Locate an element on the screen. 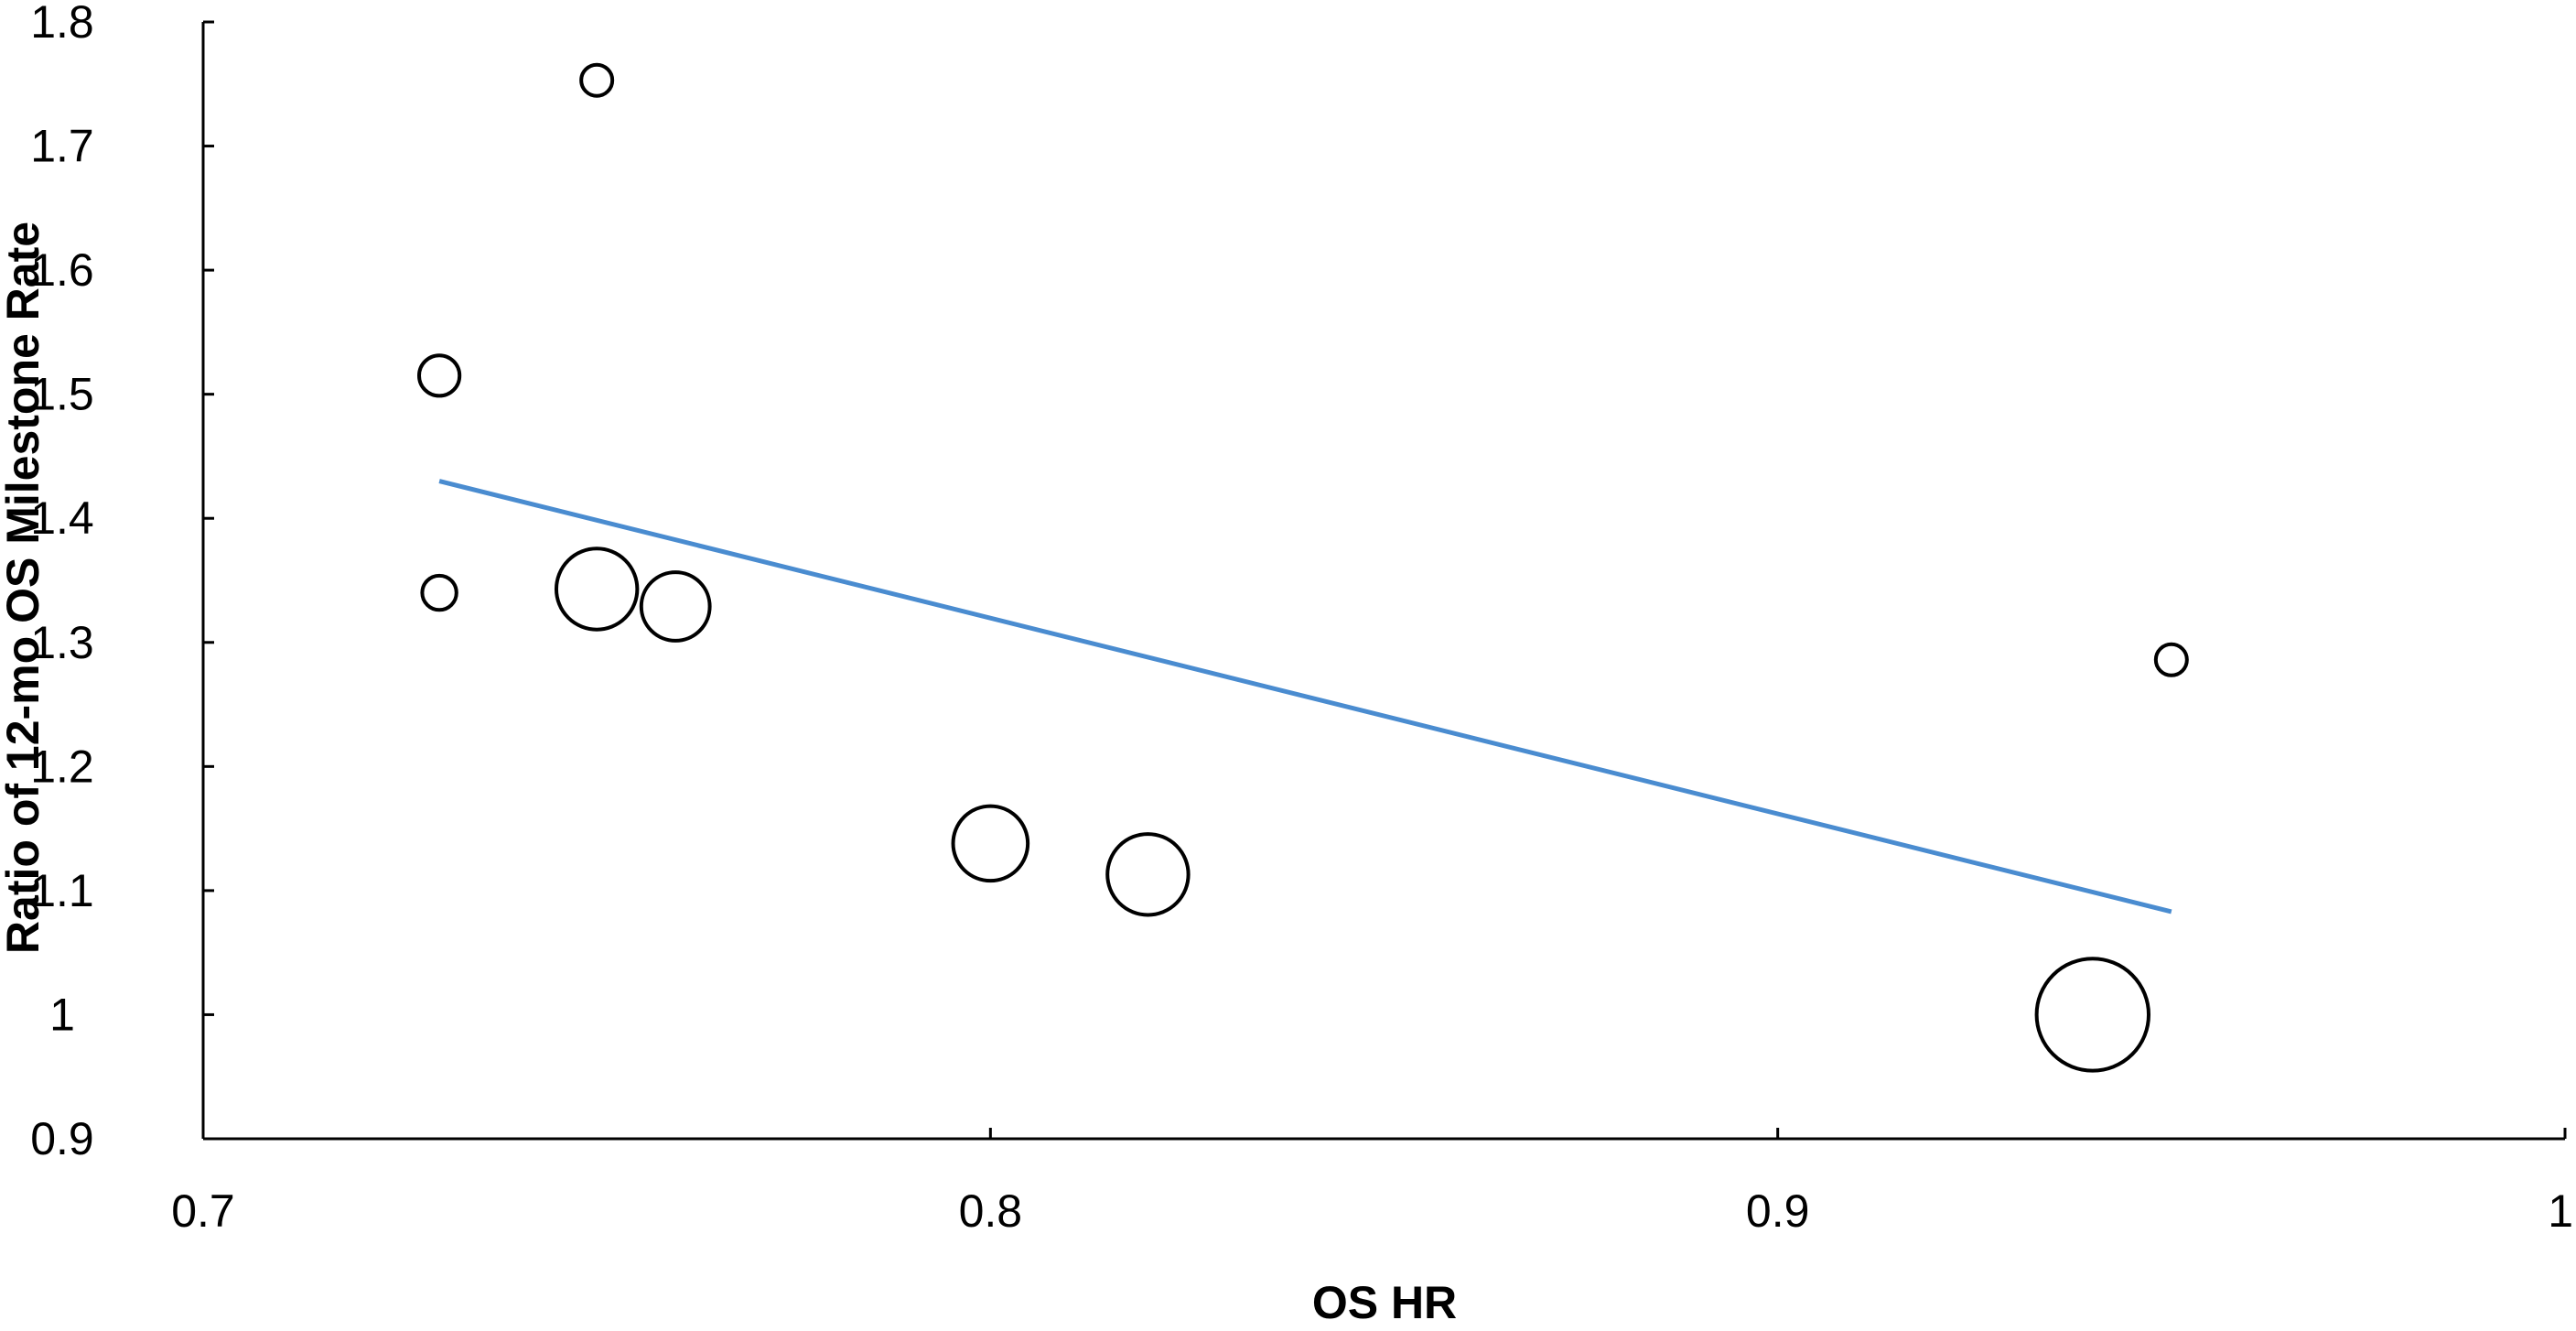  y-tick-label: 1.5 is located at coordinates (62, 395).